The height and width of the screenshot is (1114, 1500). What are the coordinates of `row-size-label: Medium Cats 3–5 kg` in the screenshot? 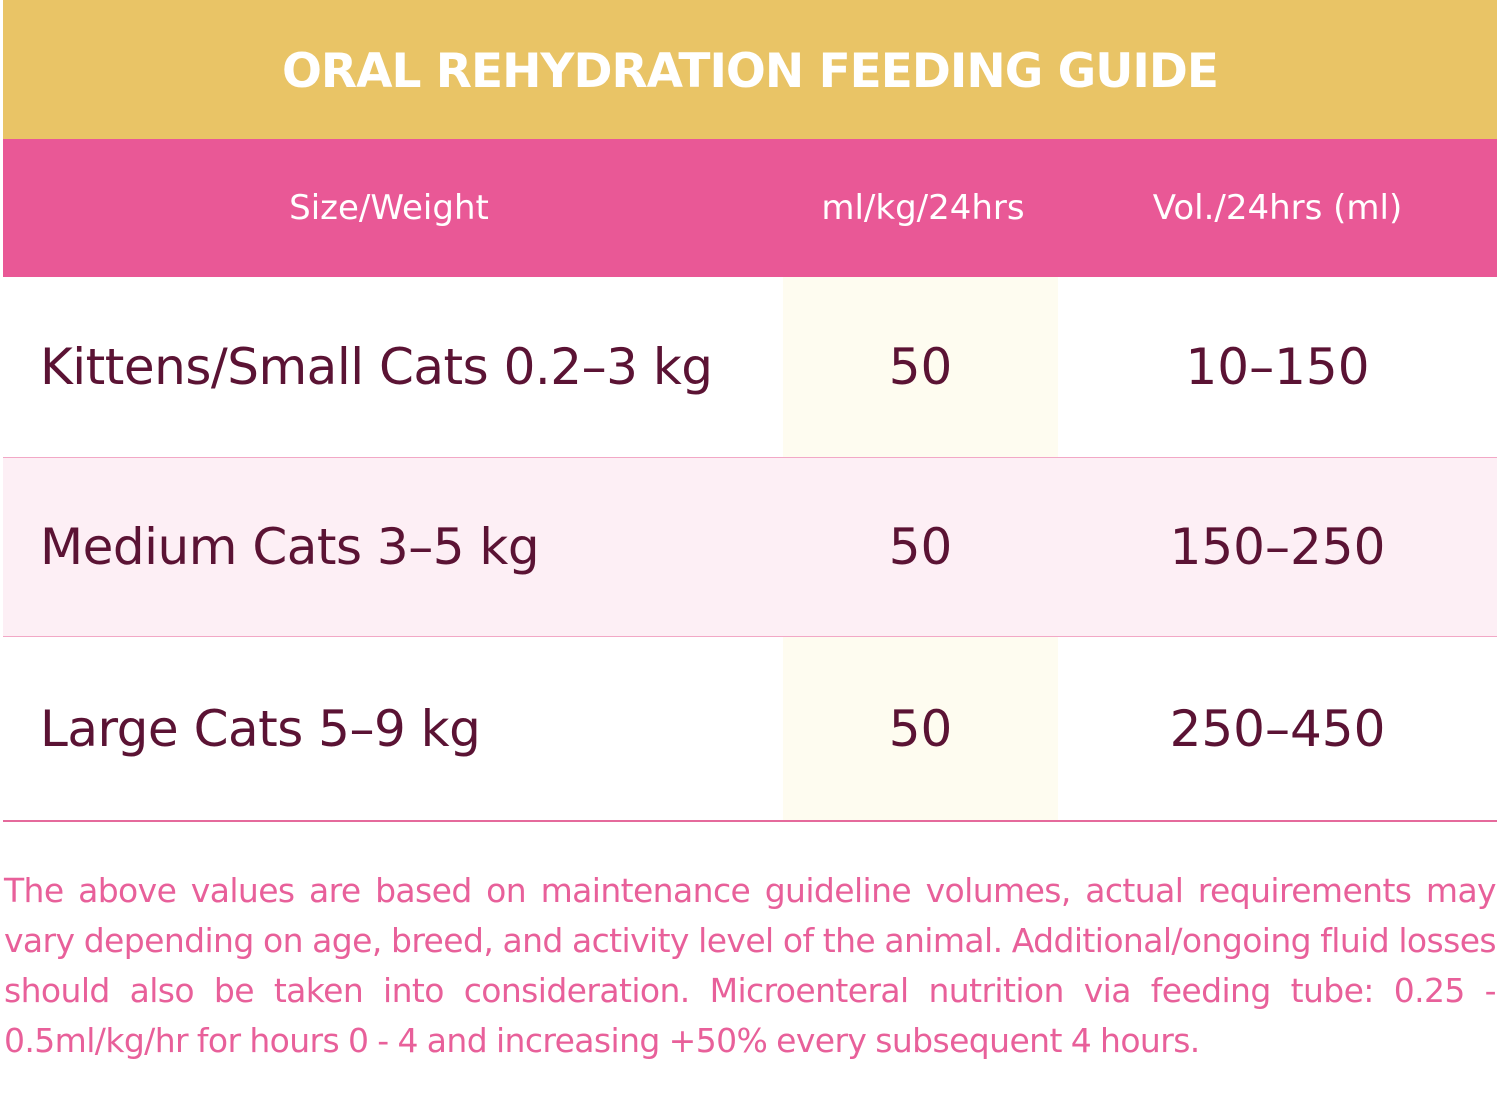 It's located at (290, 547).